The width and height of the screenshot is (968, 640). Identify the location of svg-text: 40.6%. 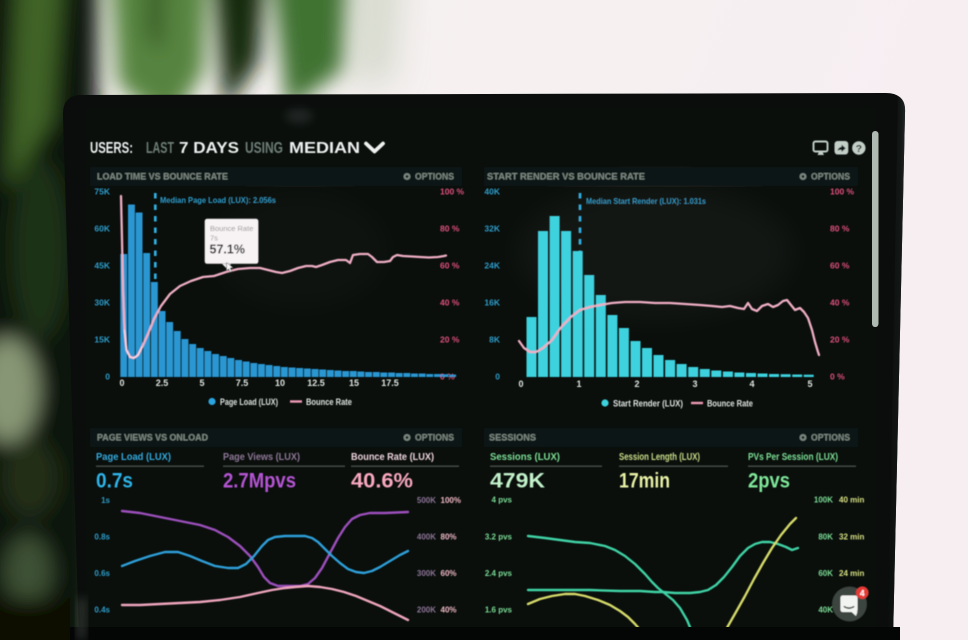
(382, 481).